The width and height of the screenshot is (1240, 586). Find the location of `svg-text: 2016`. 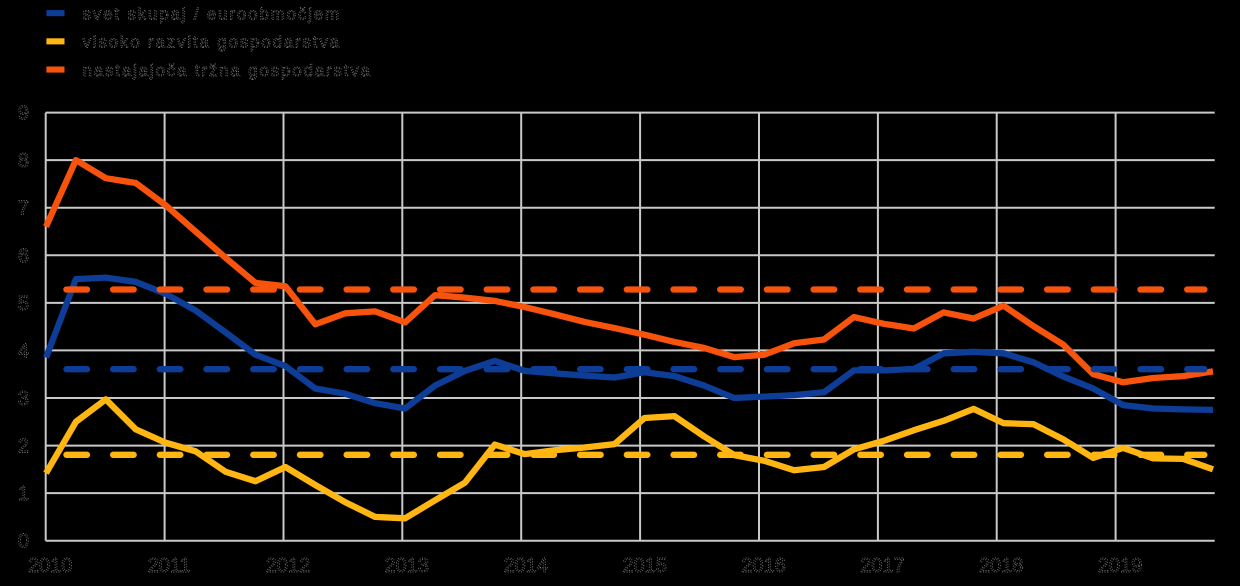

svg-text: 2016 is located at coordinates (763, 566).